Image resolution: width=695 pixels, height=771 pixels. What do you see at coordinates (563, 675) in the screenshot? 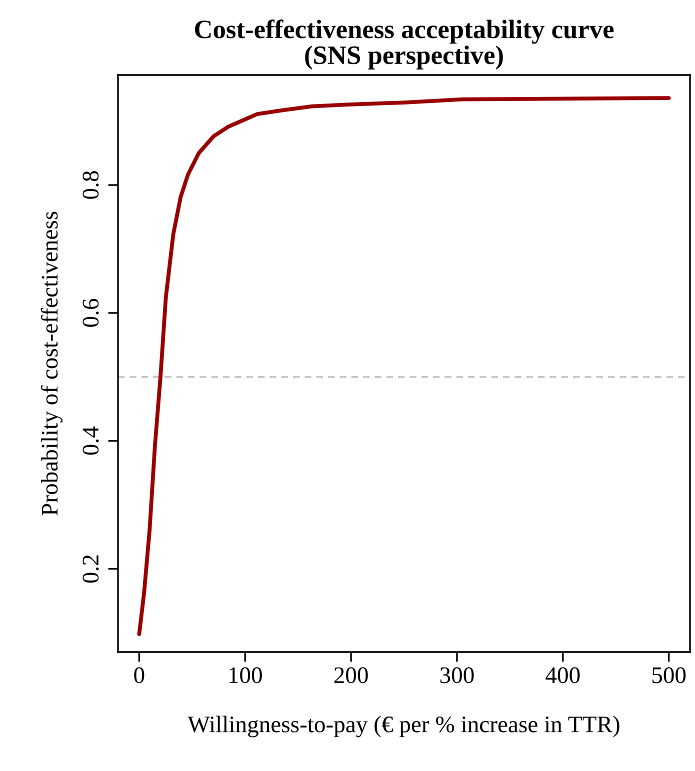
I see `x-tick-label: 400` at bounding box center [563, 675].